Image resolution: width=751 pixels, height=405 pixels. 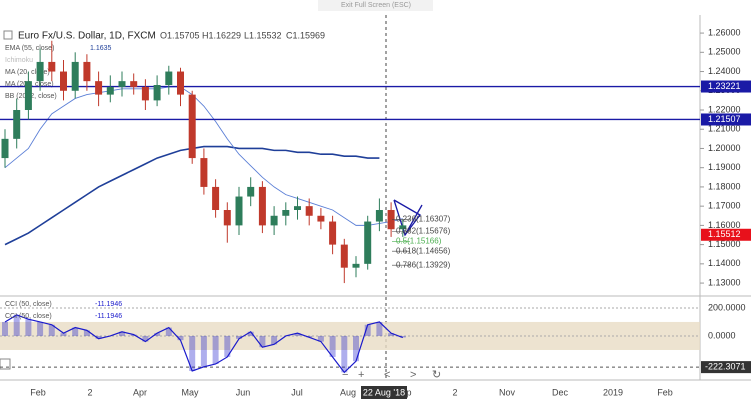 I want to click on x-tick-label: Jun, so click(x=243, y=392).